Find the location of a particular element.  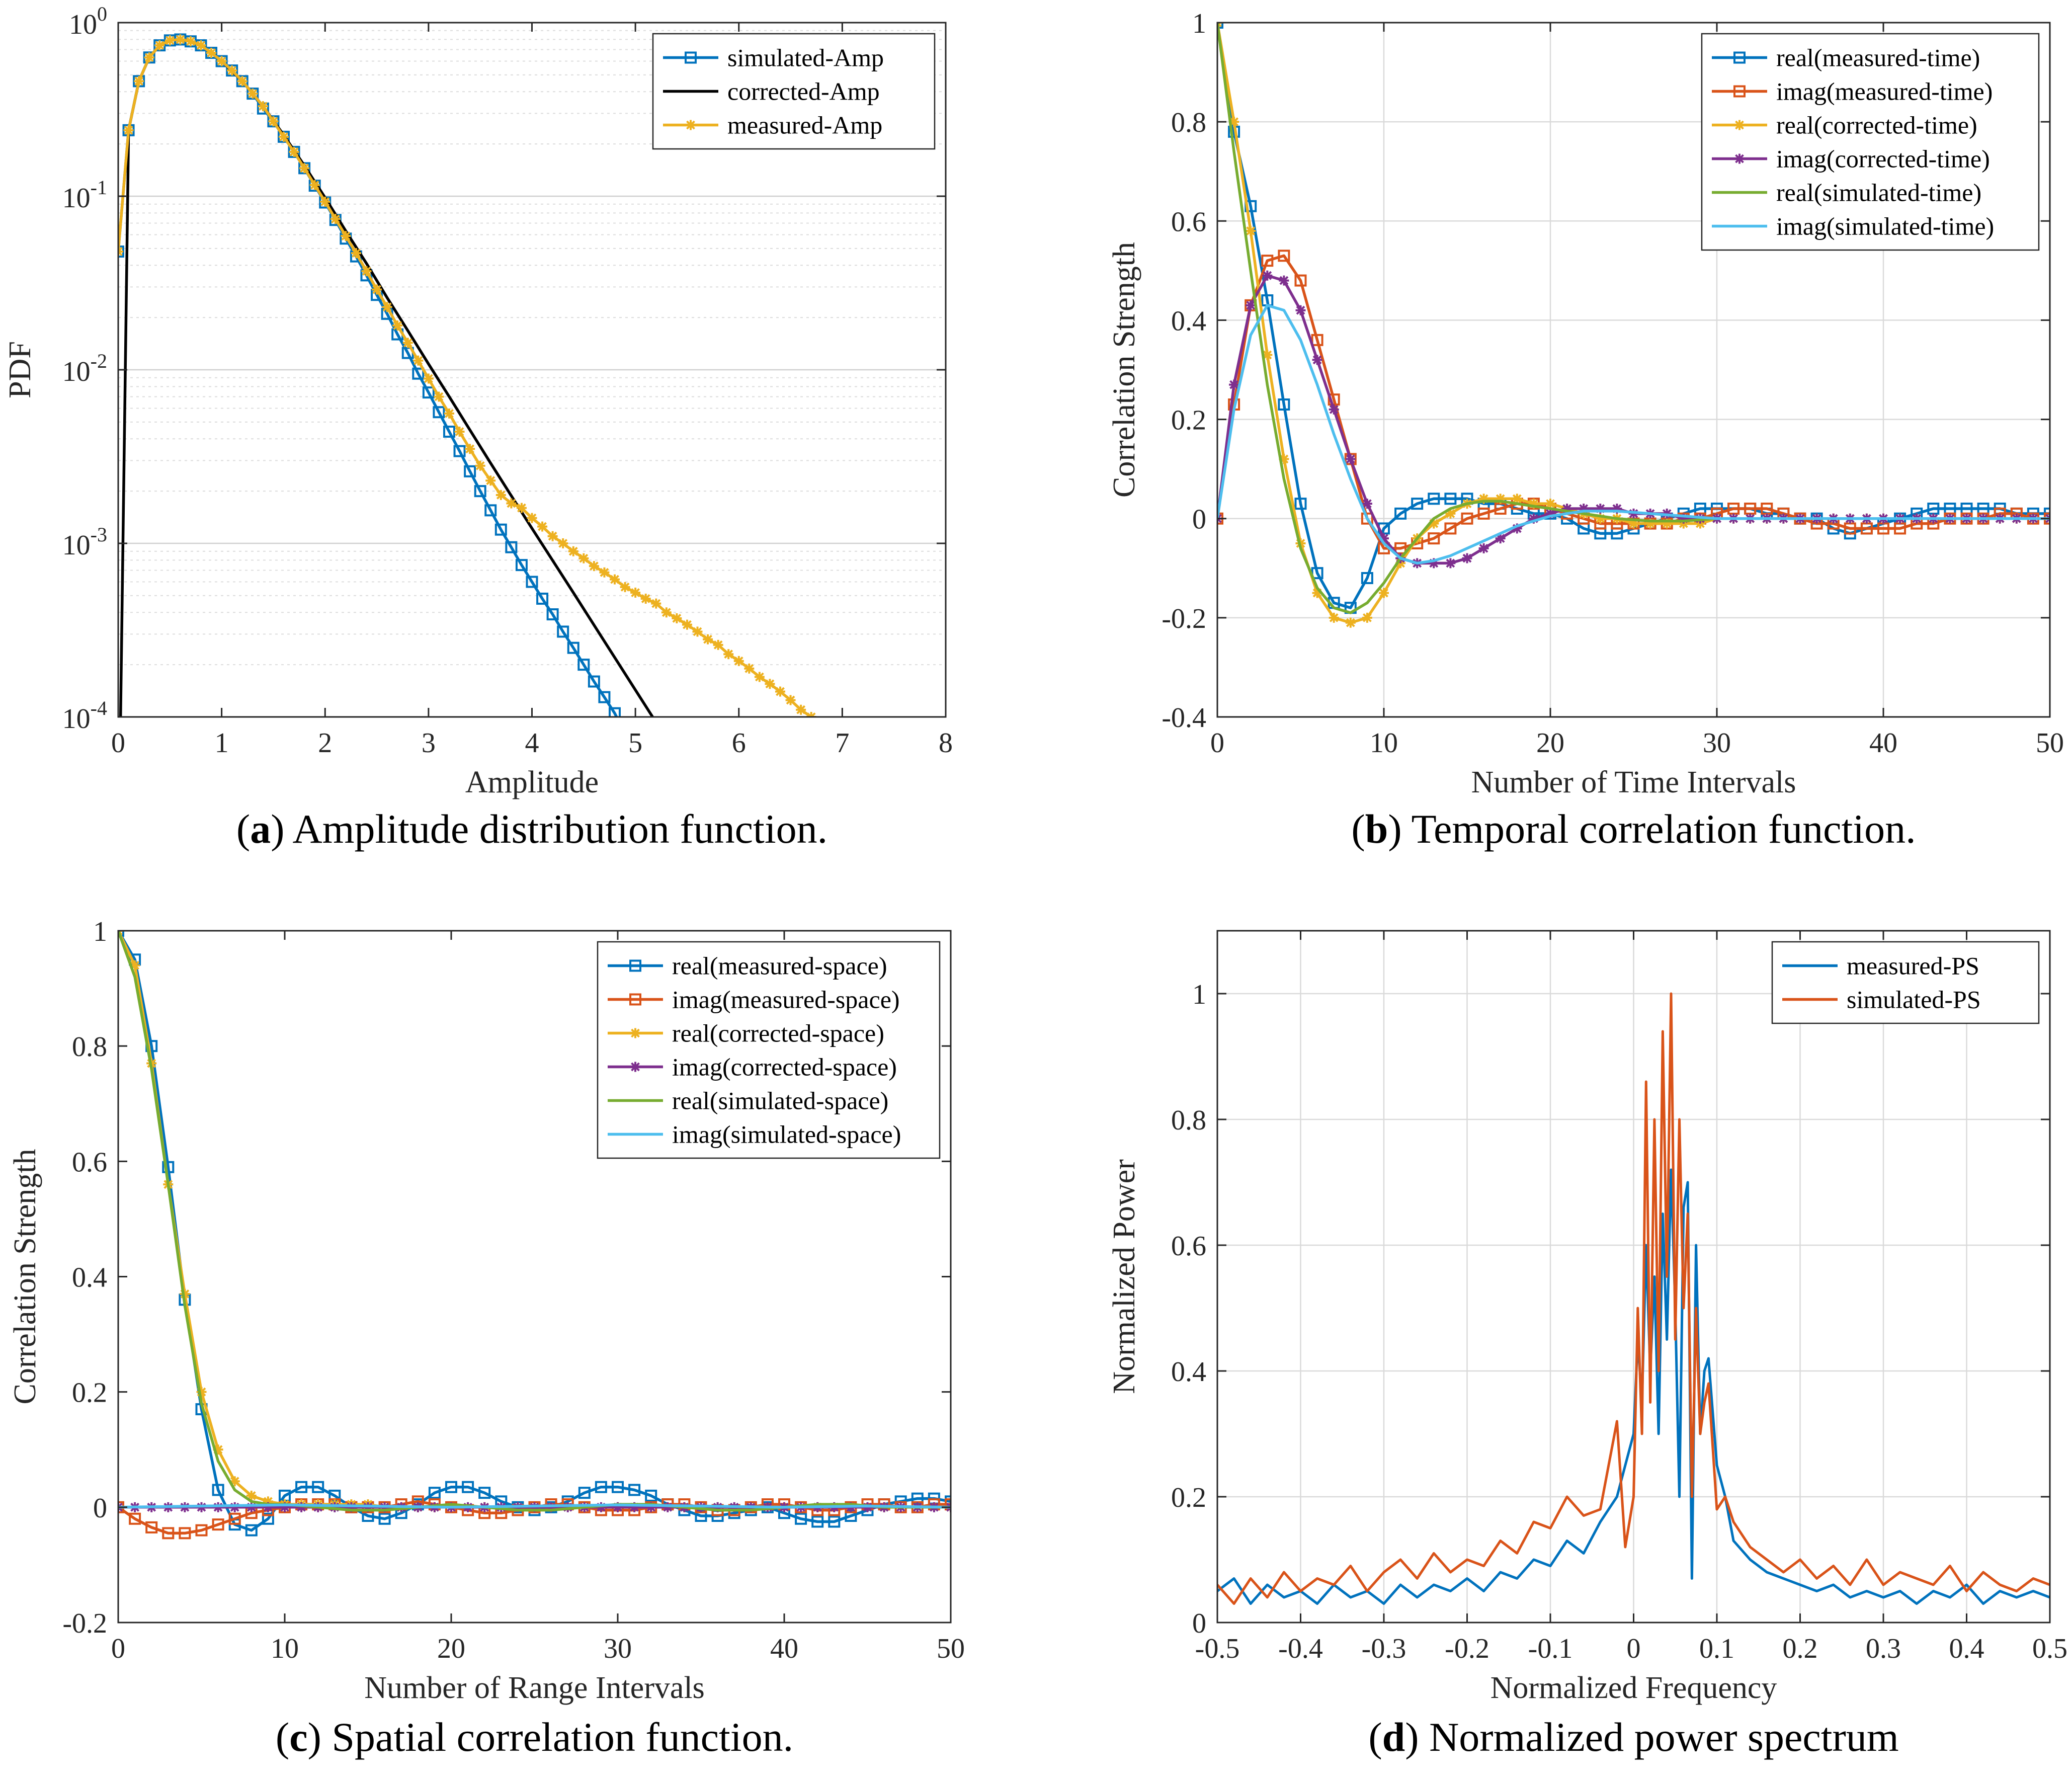

y-tick-label: 0.4 is located at coordinates (1188, 1372).